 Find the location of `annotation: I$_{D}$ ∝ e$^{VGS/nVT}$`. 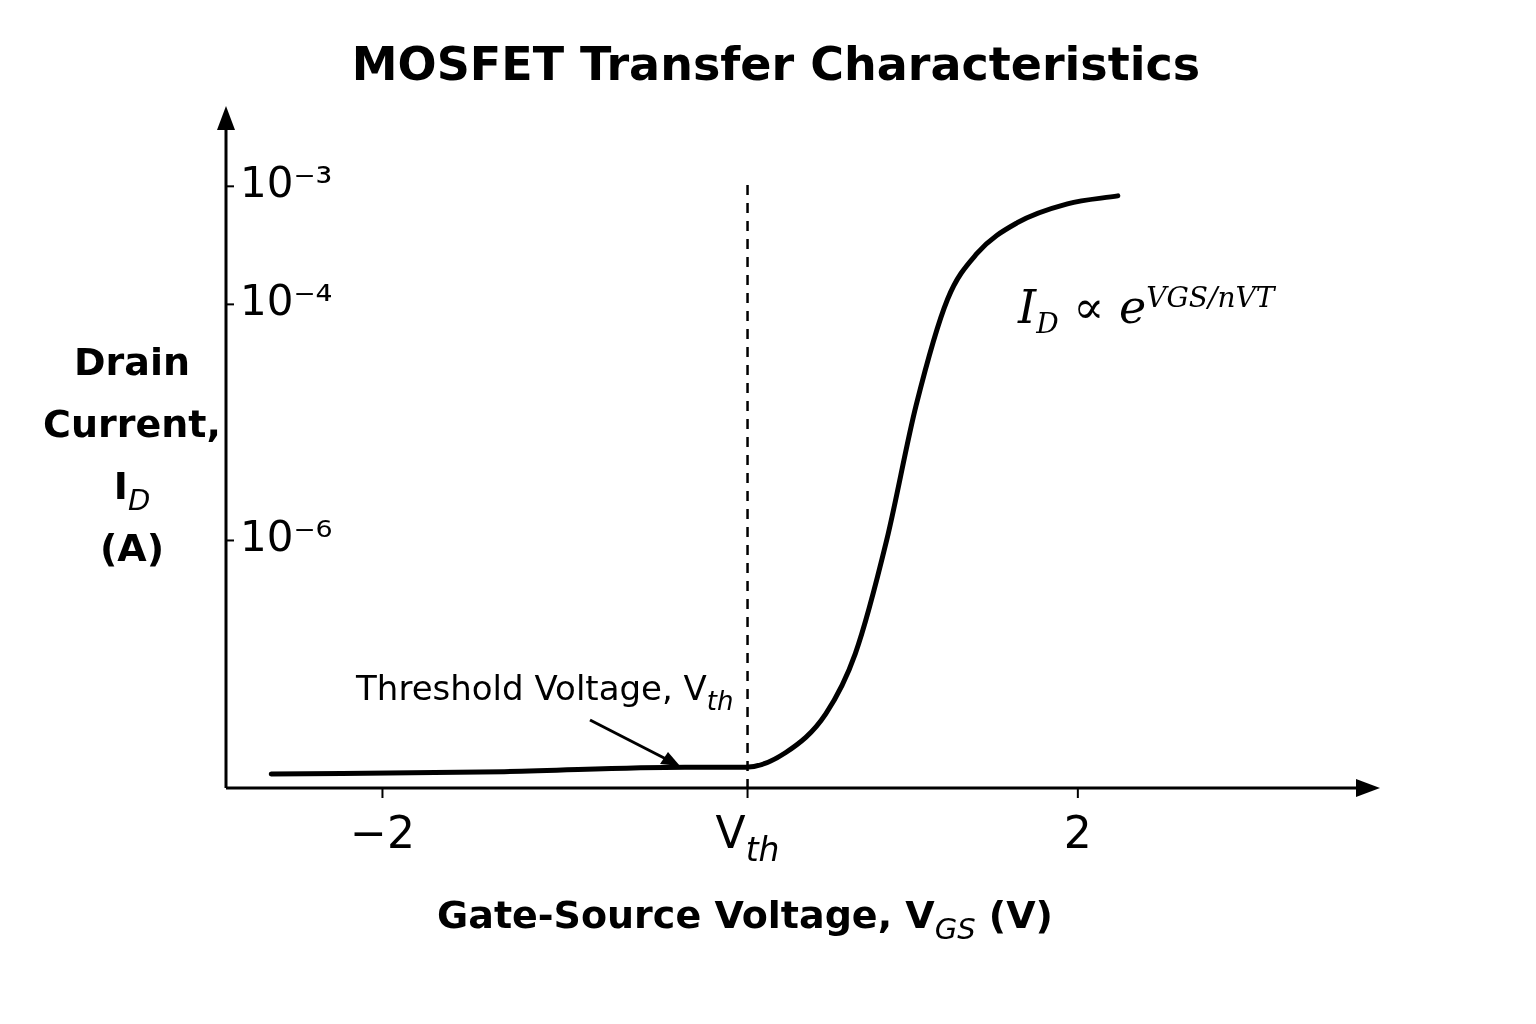

annotation: I$_{D}$ ∝ e$^{VGS/nVT}$ is located at coordinates (1146, 310).